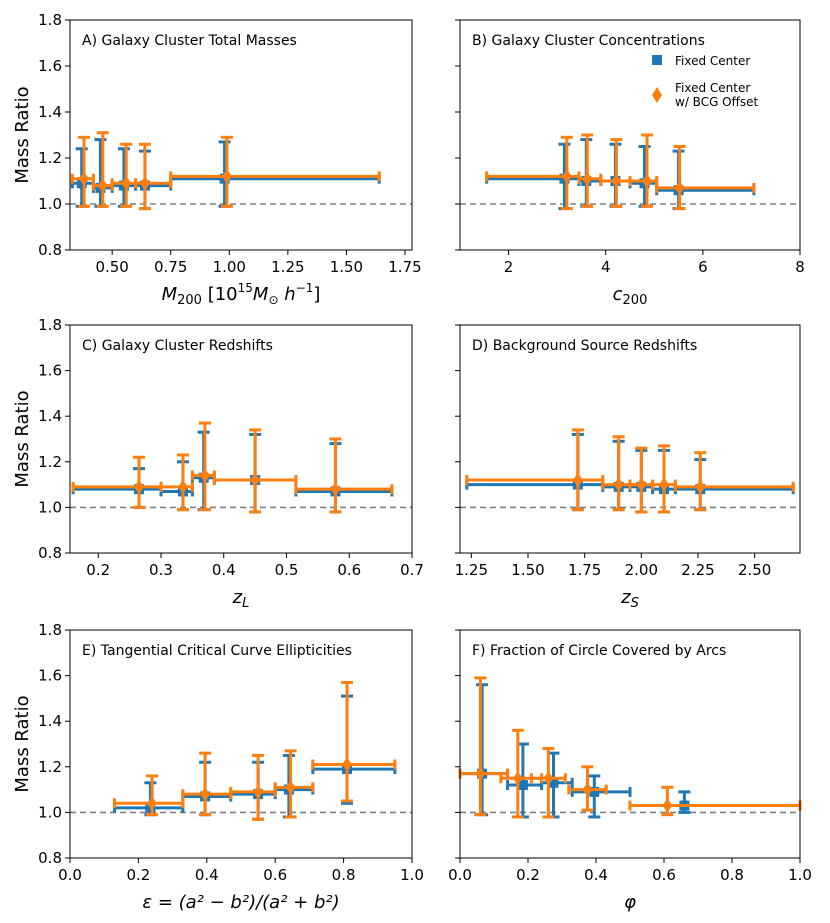  What do you see at coordinates (287, 294) in the screenshot?
I see `x-axis-label-h: h` at bounding box center [287, 294].